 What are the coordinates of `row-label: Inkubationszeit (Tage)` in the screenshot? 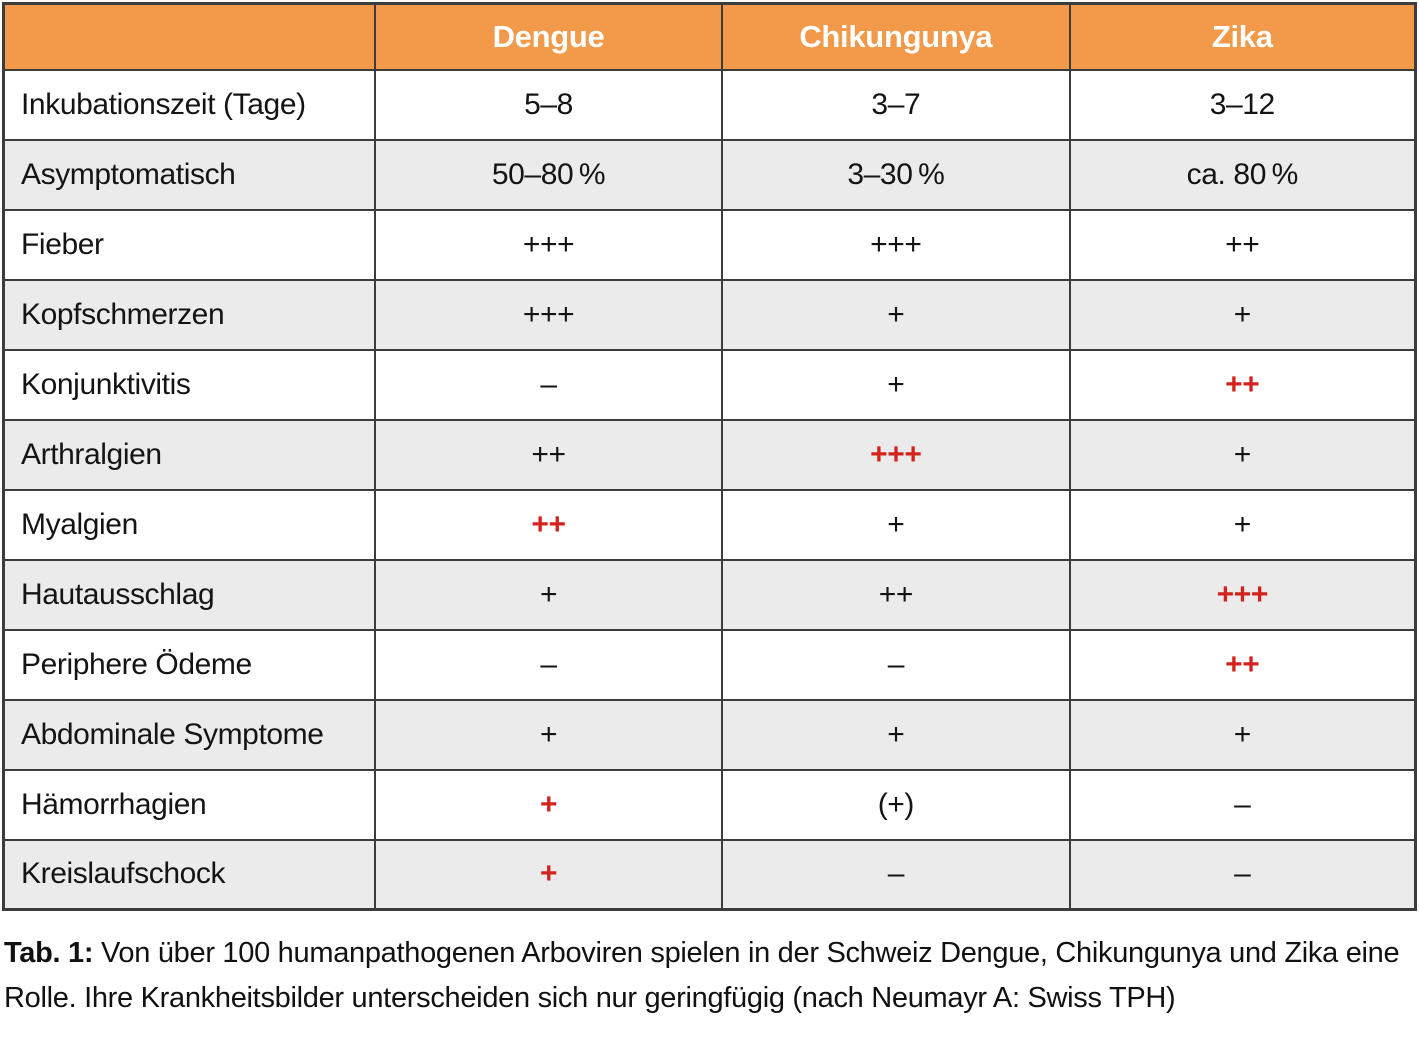 It's located at (189, 104).